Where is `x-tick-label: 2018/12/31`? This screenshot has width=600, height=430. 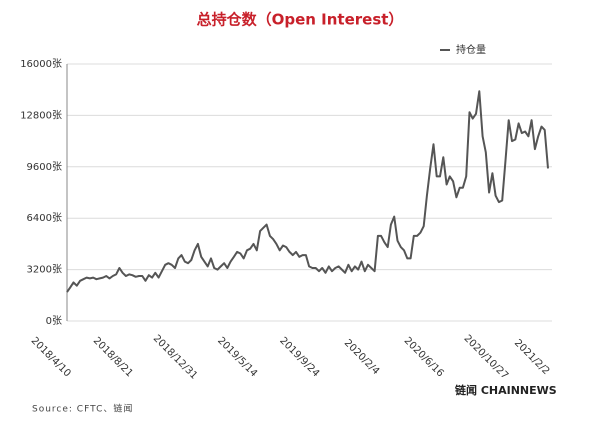
x-tick-label: 2018/12/31 is located at coordinates (175, 357).